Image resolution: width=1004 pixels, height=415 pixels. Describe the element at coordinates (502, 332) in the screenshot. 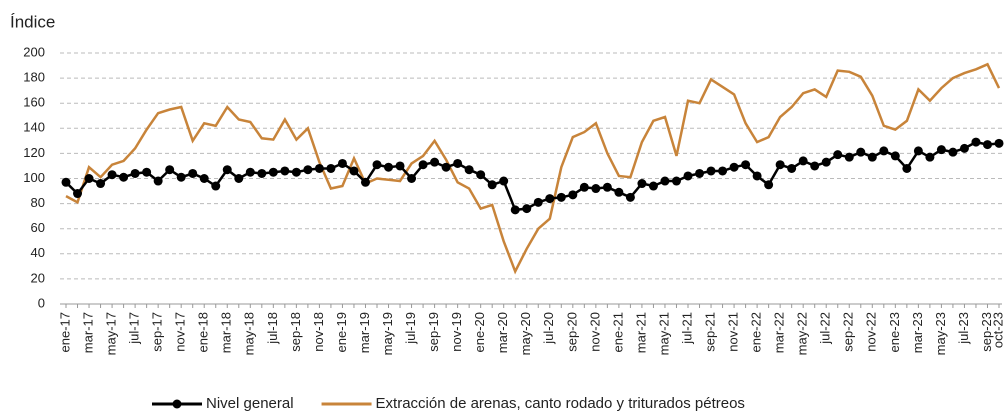

I see `x-tick-label: mar-20` at that location.